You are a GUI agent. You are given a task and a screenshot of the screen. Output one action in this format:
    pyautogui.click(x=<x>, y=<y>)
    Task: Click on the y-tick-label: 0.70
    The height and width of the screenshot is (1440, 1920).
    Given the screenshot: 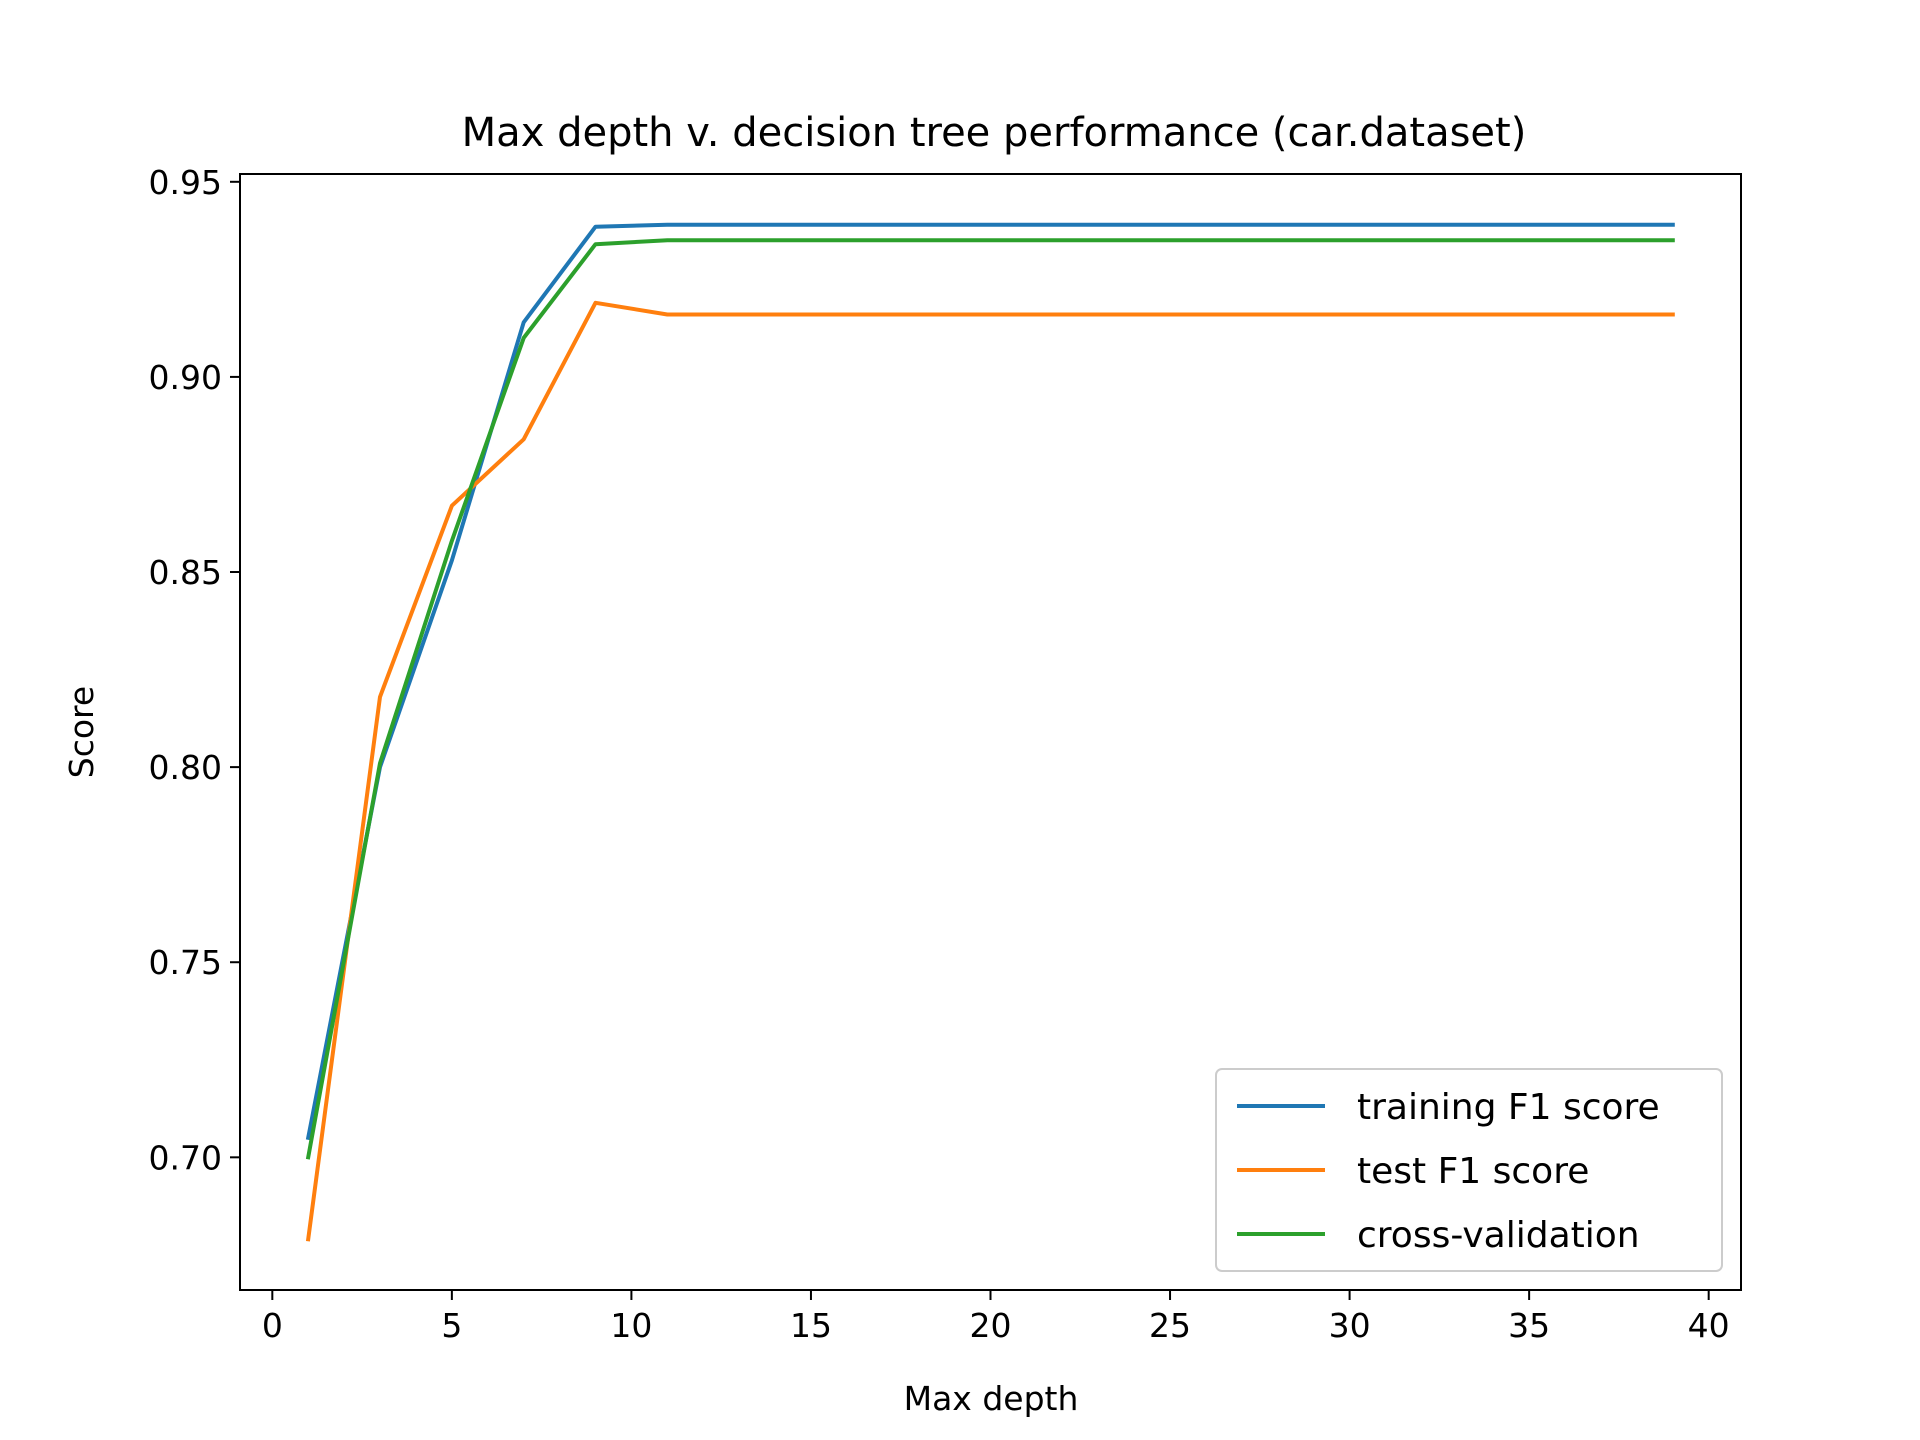 What is the action you would take?
    pyautogui.click(x=185, y=1157)
    